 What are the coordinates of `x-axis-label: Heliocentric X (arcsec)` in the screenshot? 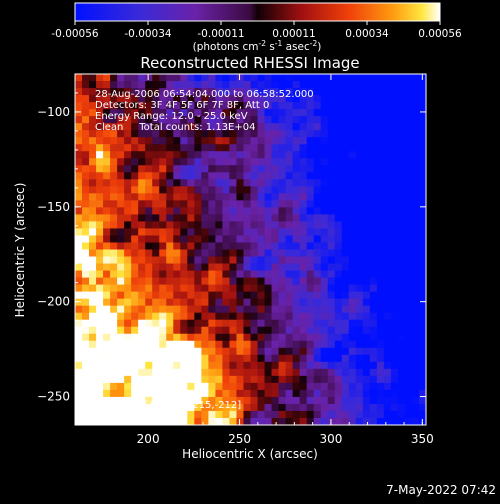 It's located at (250, 454).